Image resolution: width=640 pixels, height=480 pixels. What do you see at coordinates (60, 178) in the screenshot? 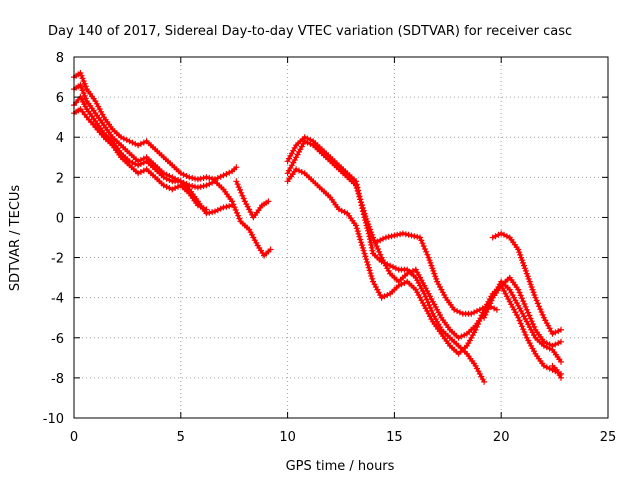
I see `y-tick-label: 2` at bounding box center [60, 178].